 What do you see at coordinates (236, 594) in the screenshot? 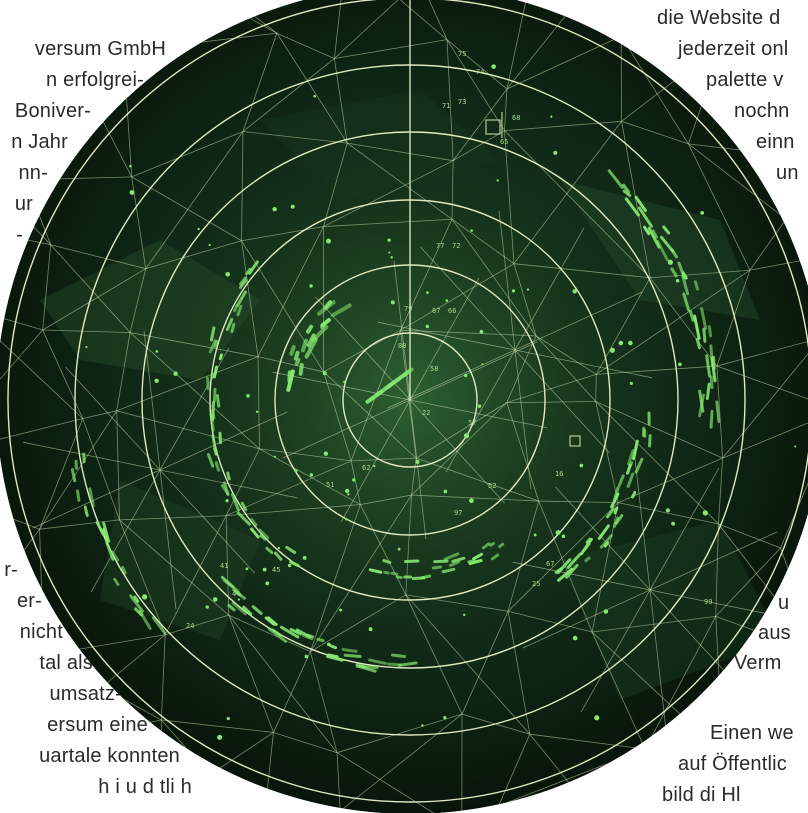
I see `target-label: 44` at bounding box center [236, 594].